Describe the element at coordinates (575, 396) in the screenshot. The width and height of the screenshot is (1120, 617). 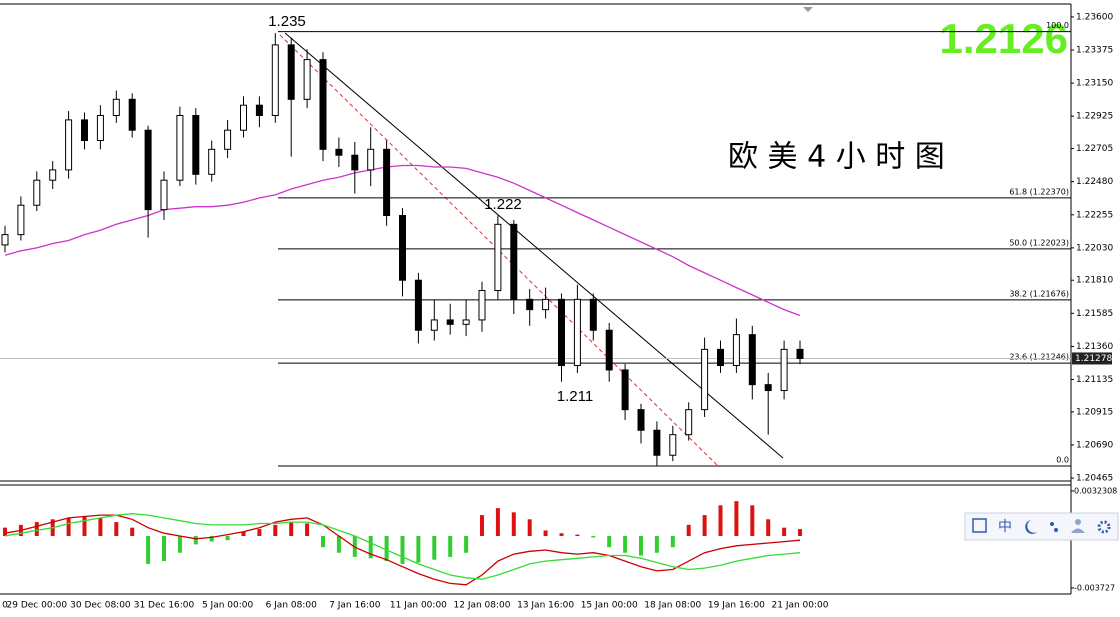
I see `annotation: 1.211` at that location.